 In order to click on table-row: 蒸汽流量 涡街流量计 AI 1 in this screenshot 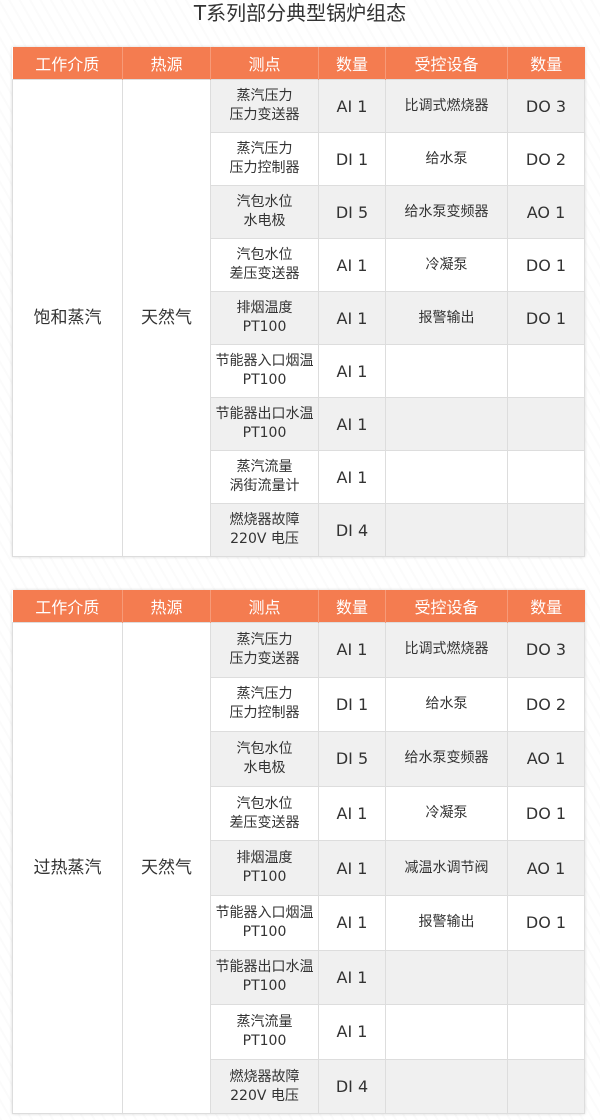, I will do `click(299, 477)`.